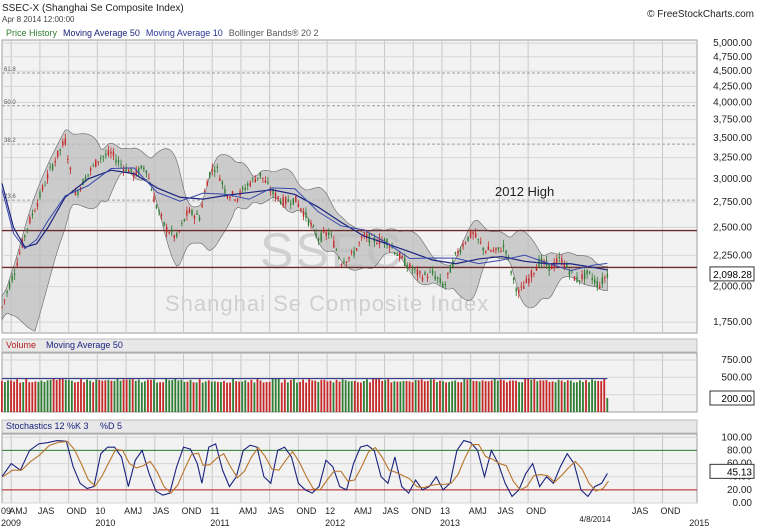 The height and width of the screenshot is (530, 757). What do you see at coordinates (732, 158) in the screenshot?
I see `price-tick-7: 3,250.00` at bounding box center [732, 158].